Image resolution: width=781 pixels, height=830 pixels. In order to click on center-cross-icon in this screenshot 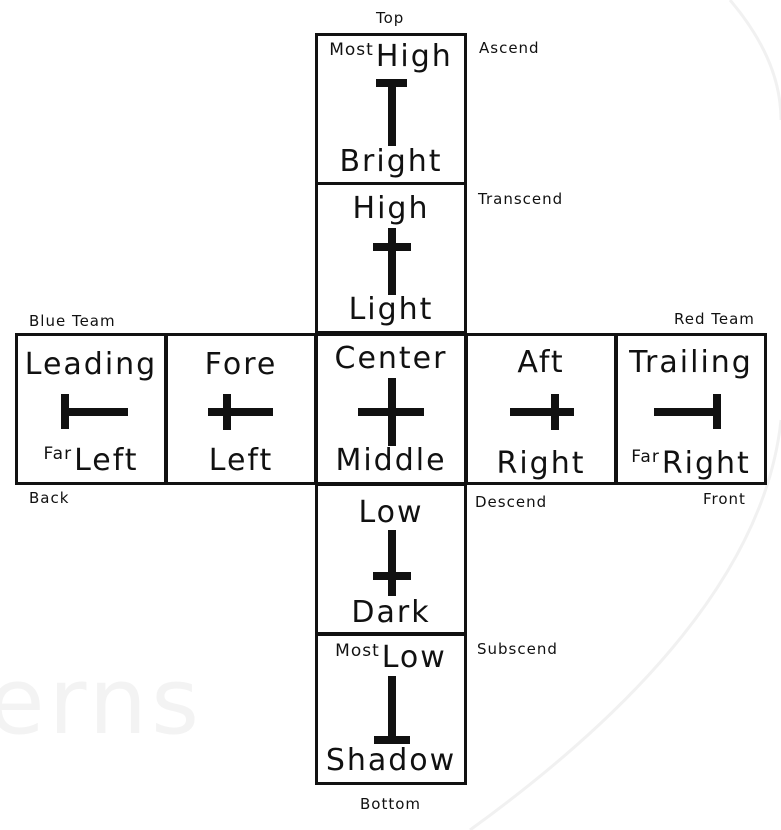, I will do `click(391, 412)`.